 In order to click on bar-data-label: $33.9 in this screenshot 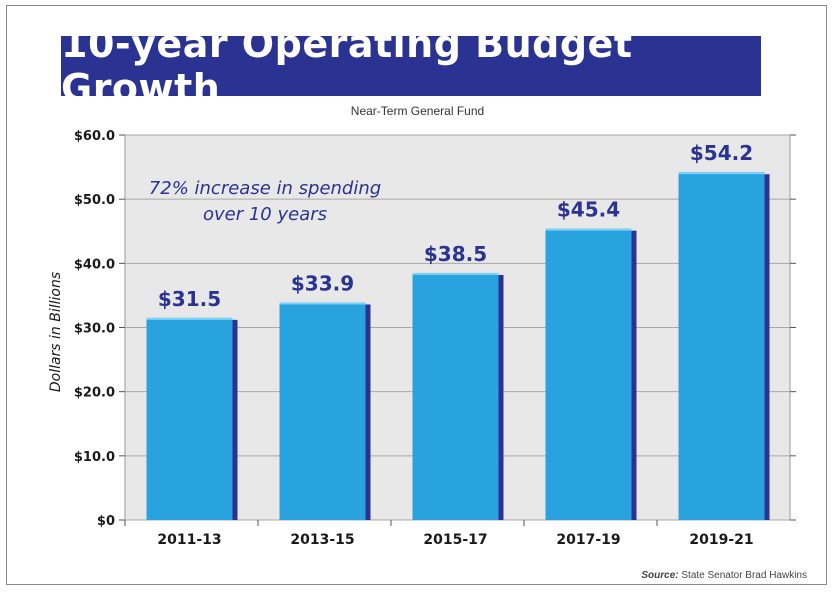, I will do `click(322, 283)`.